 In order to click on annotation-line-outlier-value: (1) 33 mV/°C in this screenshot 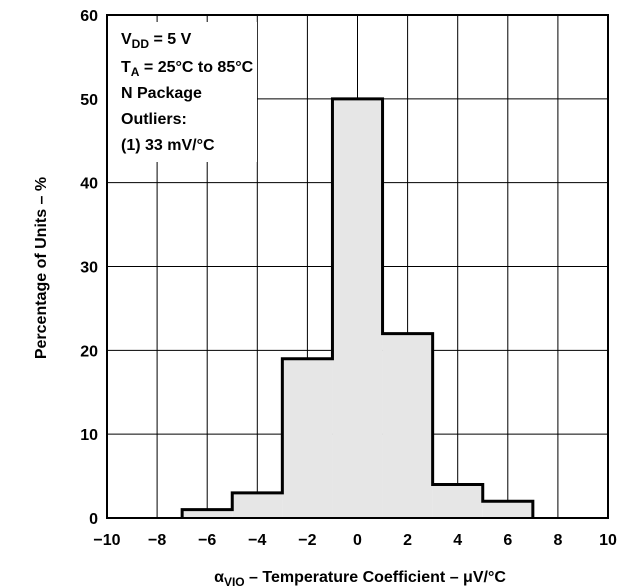, I will do `click(168, 145)`.